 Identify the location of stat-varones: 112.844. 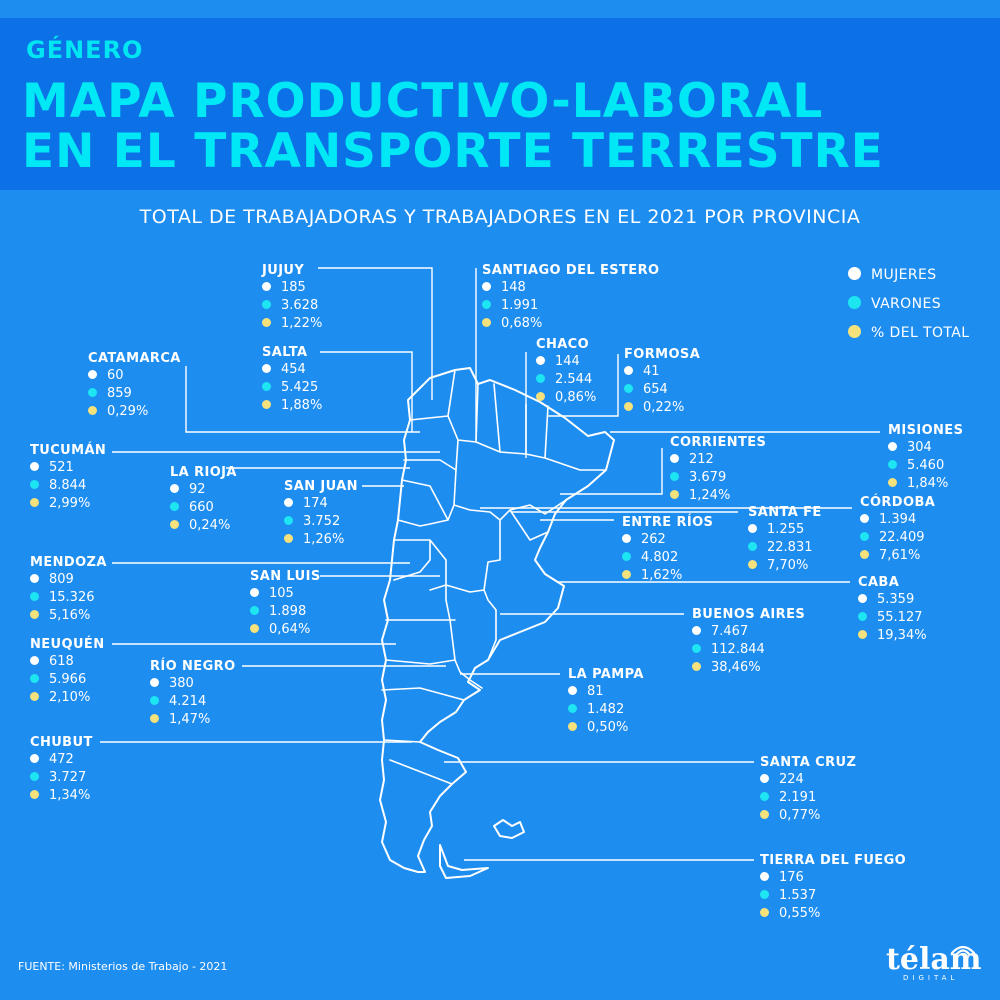
(748, 650).